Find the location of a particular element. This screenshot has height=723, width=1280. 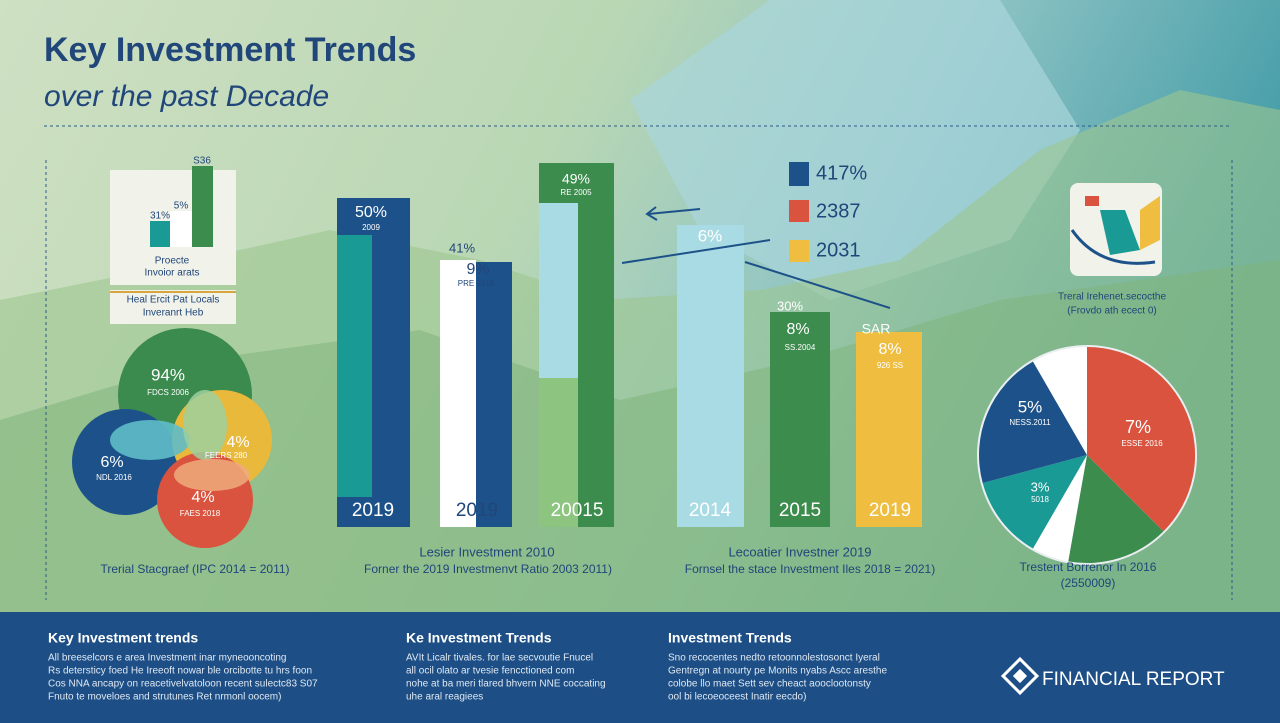

bar-sub: 926 SS is located at coordinates (890, 365).